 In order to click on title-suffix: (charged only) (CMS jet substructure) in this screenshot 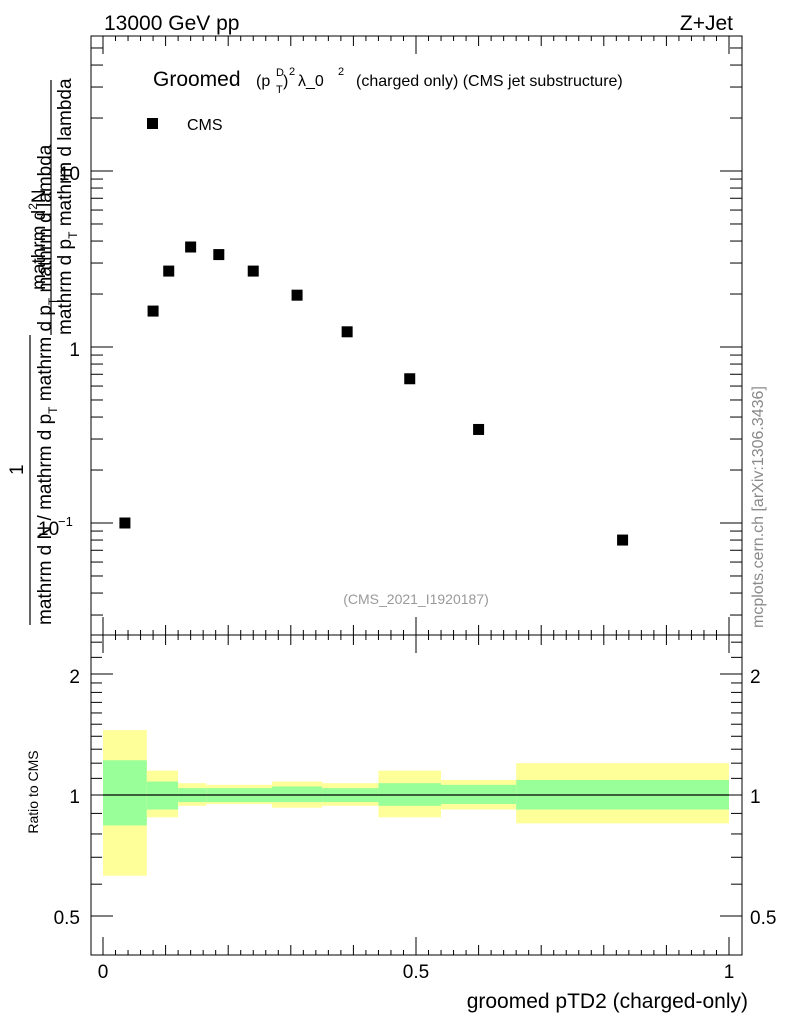, I will do `click(489, 81)`.